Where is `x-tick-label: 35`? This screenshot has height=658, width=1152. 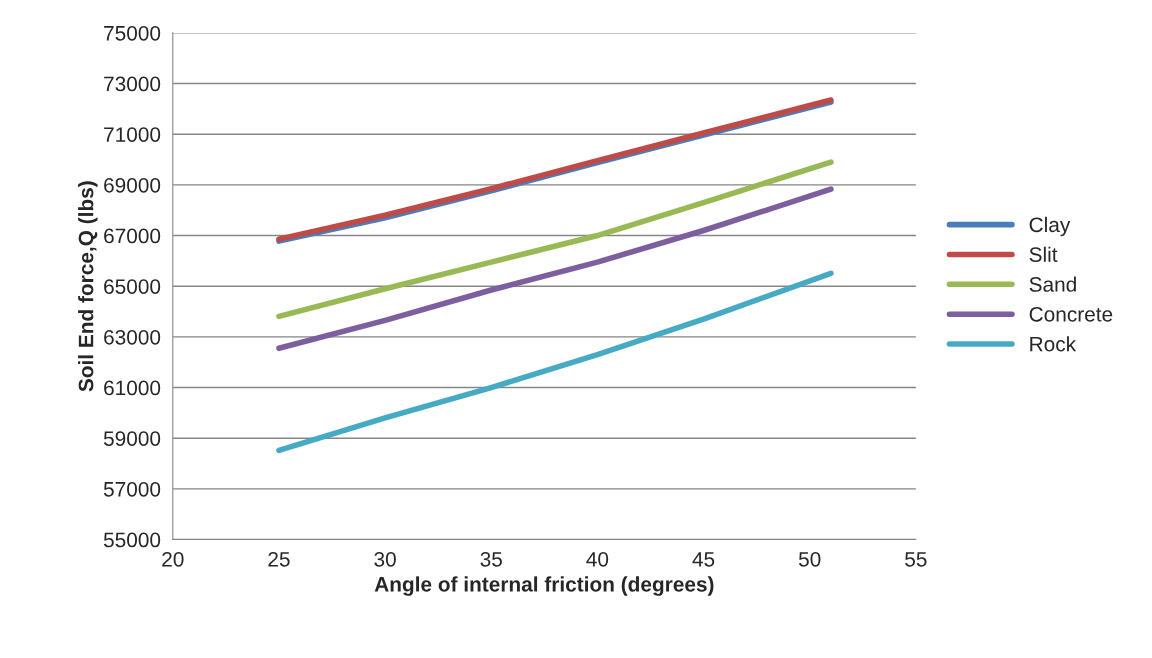 x-tick-label: 35 is located at coordinates (491, 559).